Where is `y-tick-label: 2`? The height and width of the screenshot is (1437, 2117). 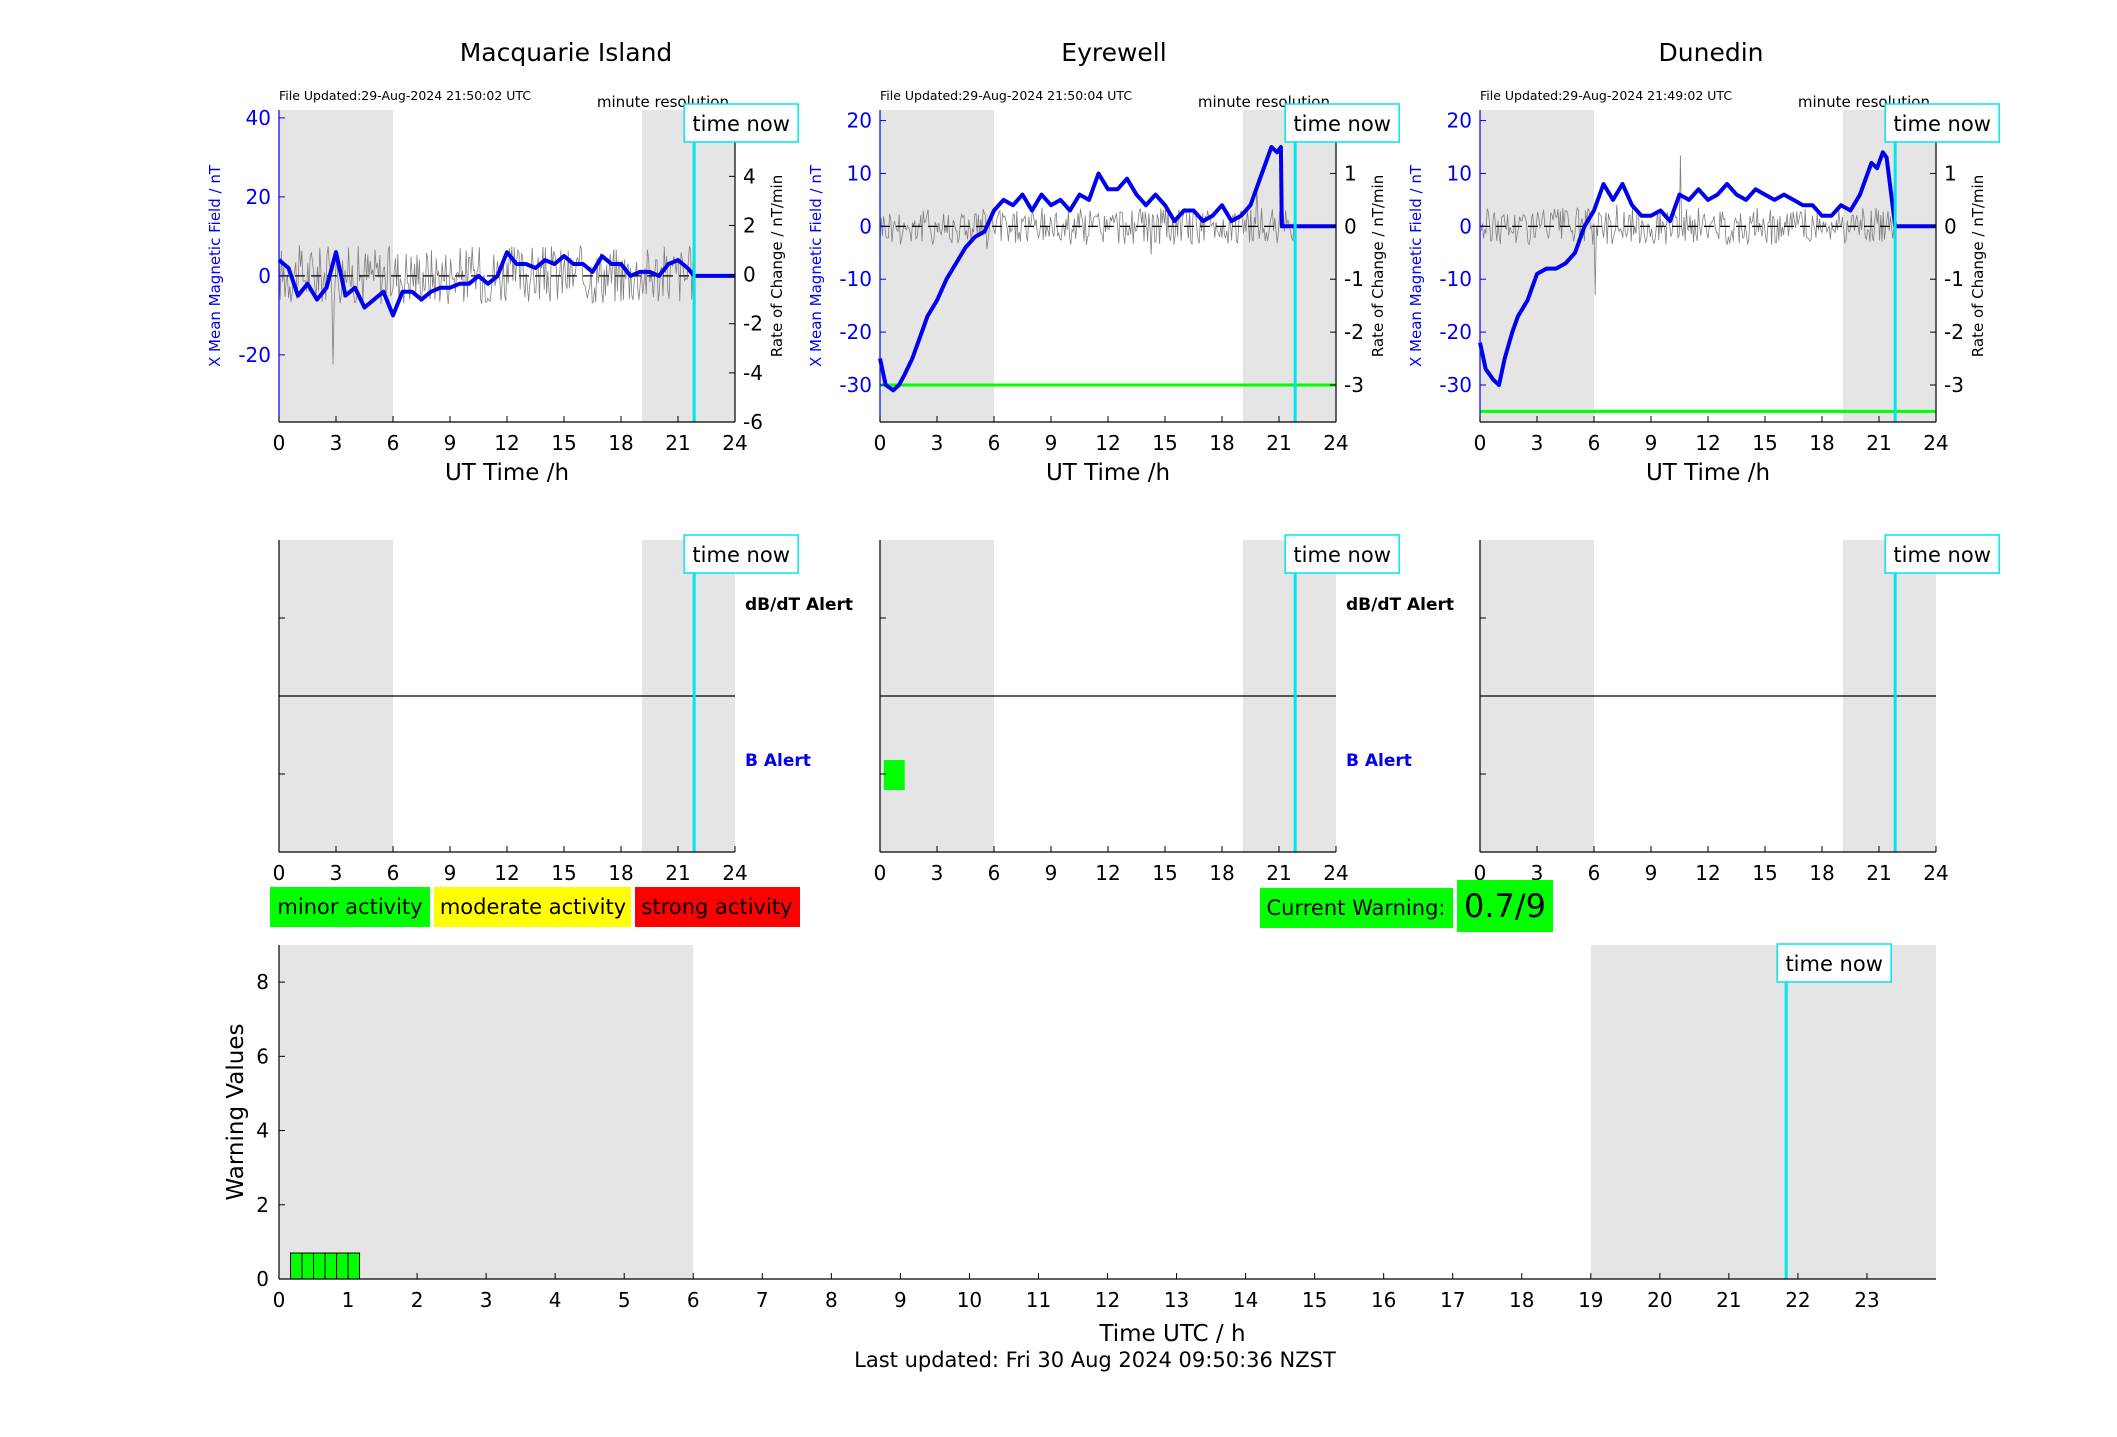 y-tick-label: 2 is located at coordinates (262, 1205).